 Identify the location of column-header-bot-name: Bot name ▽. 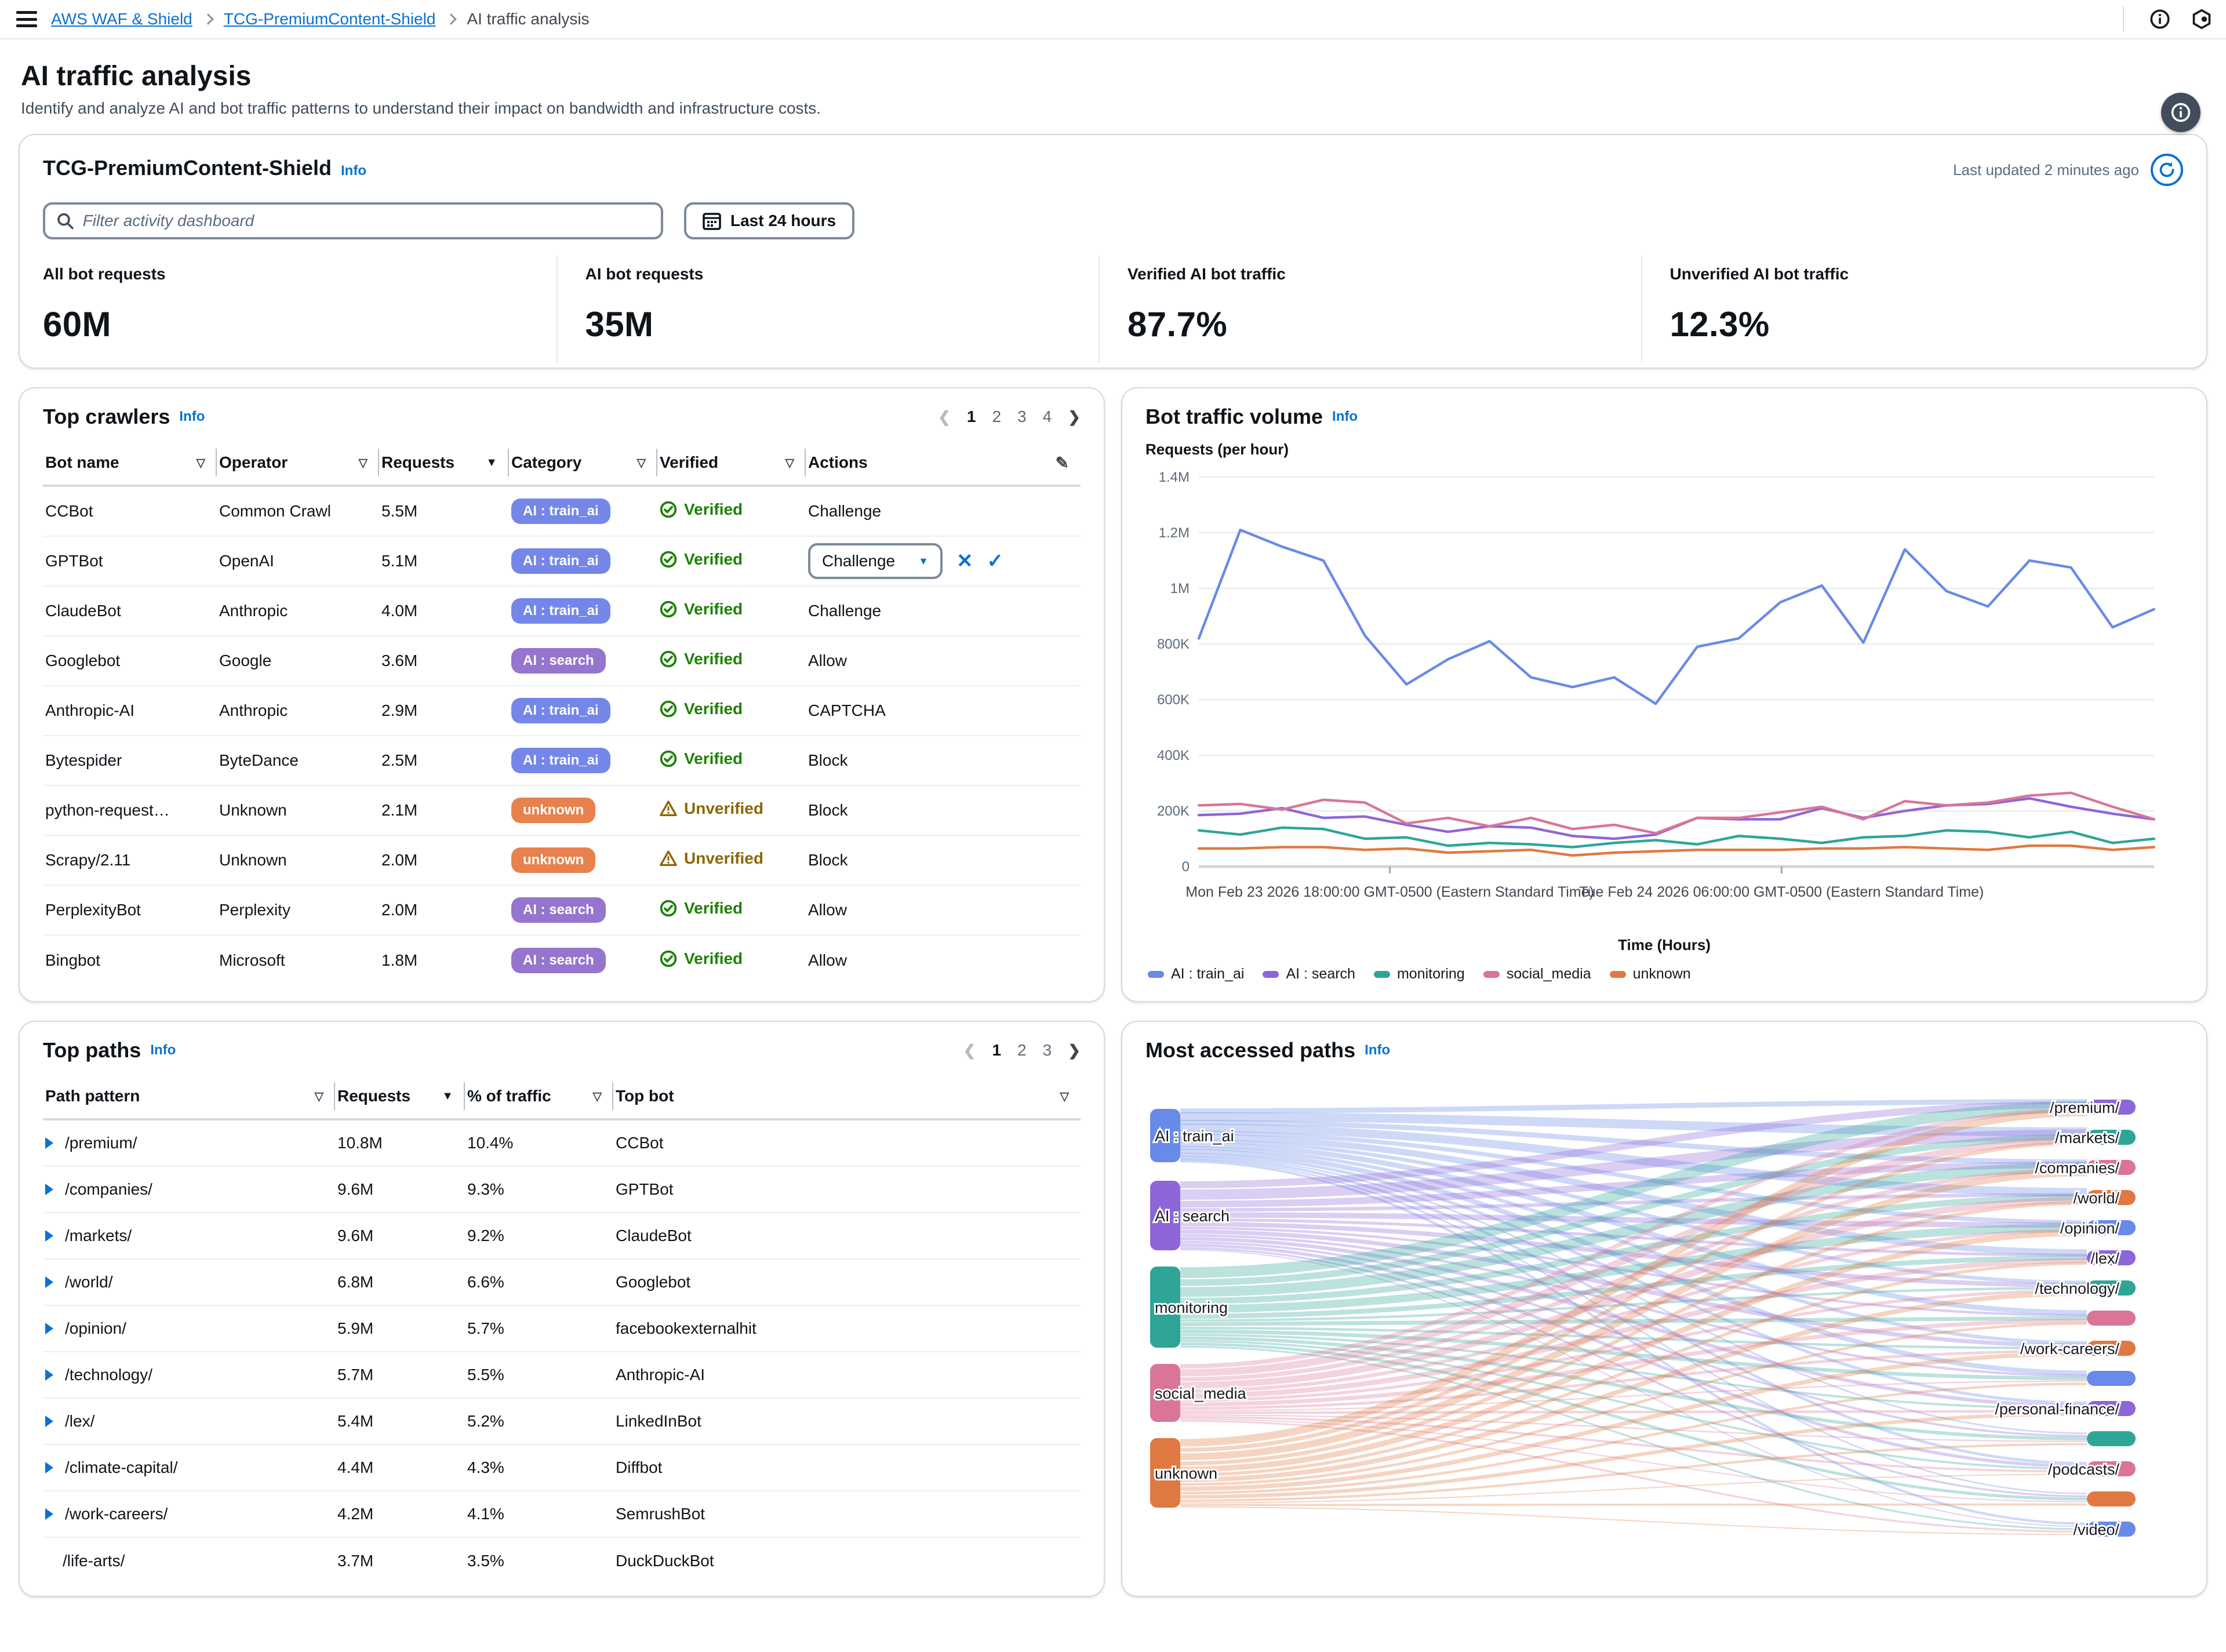
(130, 462).